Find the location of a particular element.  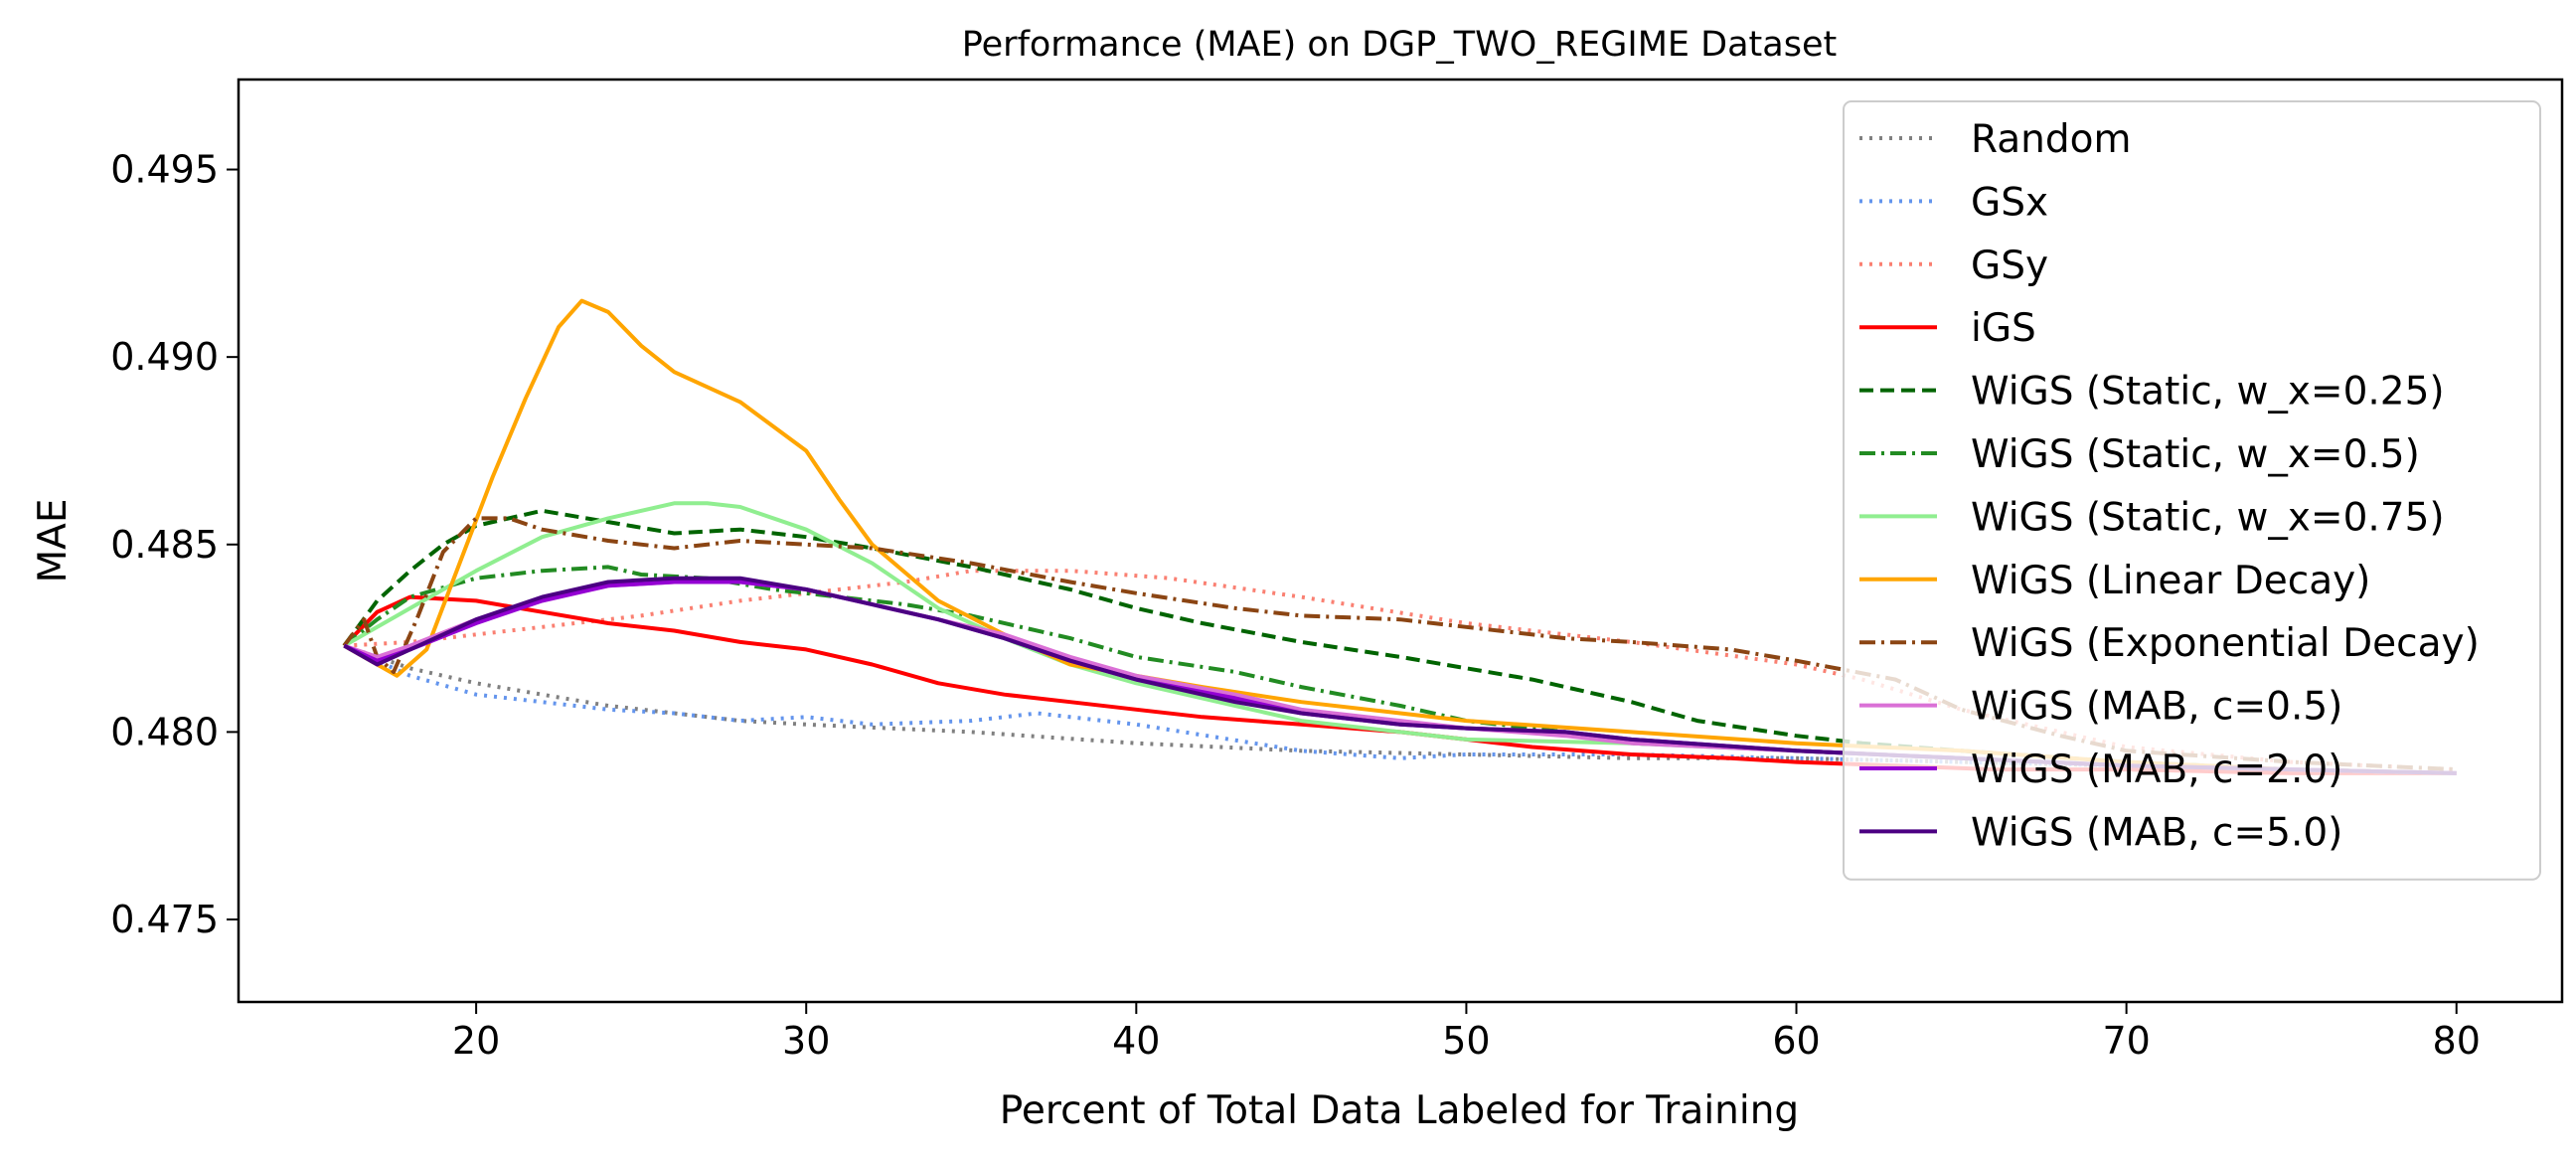

y-tick-label: 0.485 is located at coordinates (164, 545).